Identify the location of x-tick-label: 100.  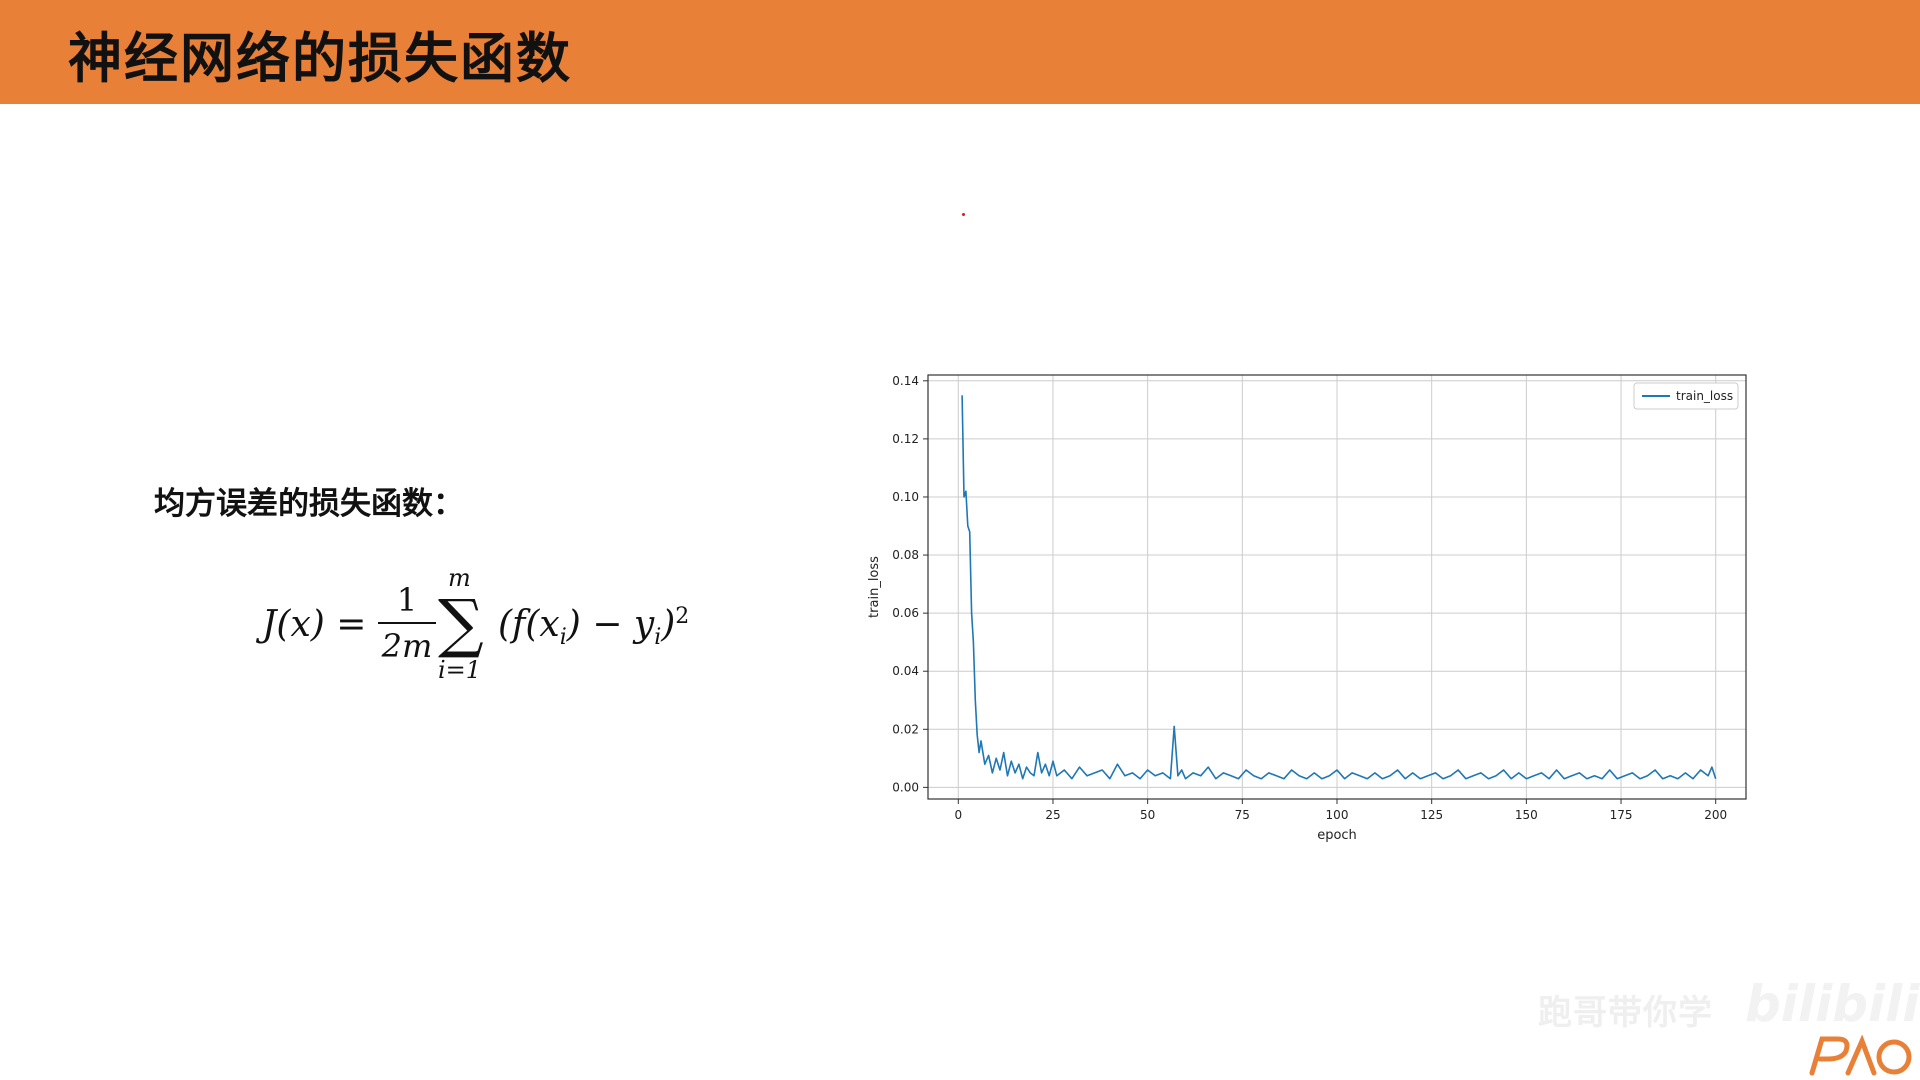
(1337, 815).